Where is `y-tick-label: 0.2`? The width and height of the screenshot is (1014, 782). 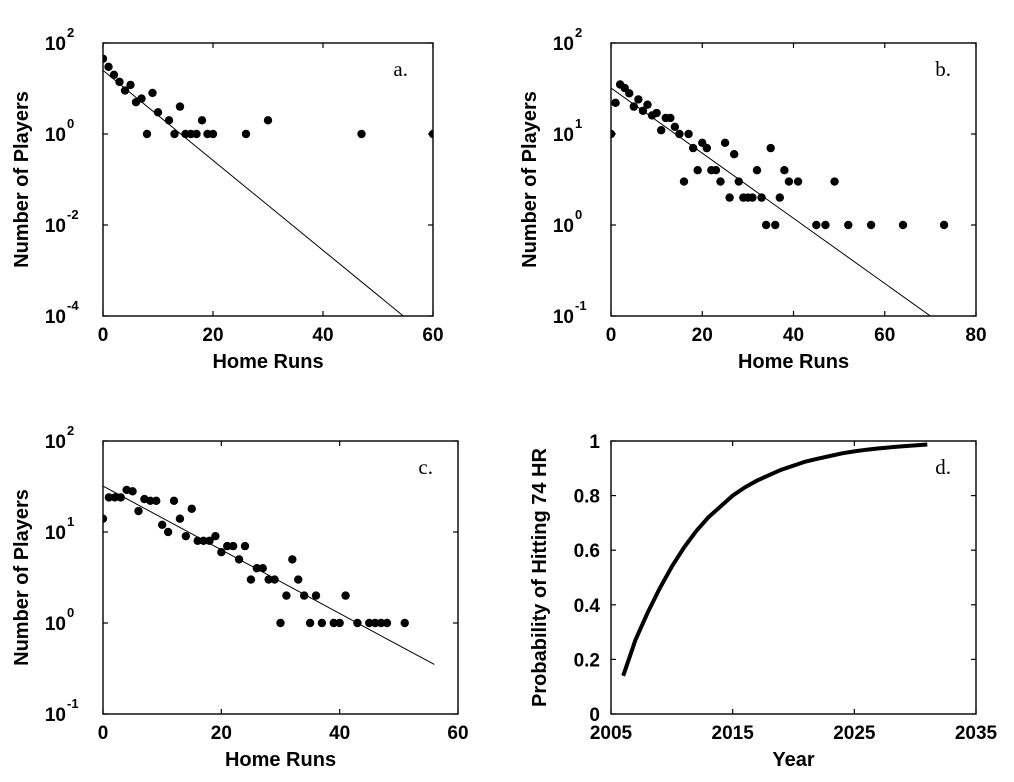
y-tick-label: 0.2 is located at coordinates (587, 660).